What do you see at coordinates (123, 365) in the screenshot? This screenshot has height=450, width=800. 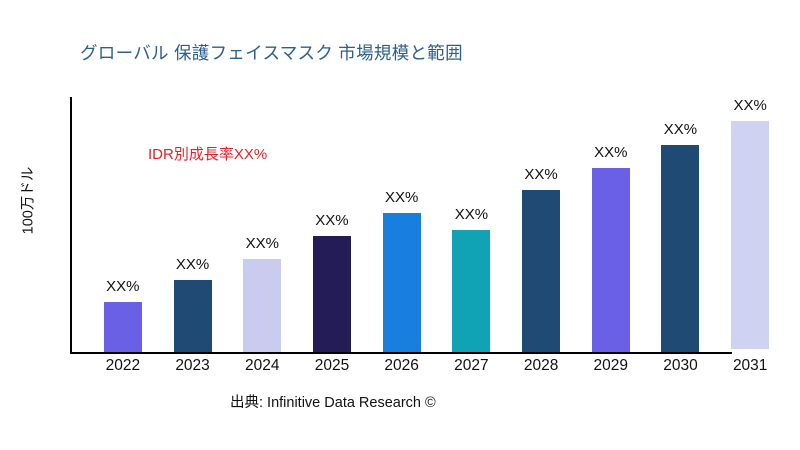 I see `x-tick-label-2022: 2022` at bounding box center [123, 365].